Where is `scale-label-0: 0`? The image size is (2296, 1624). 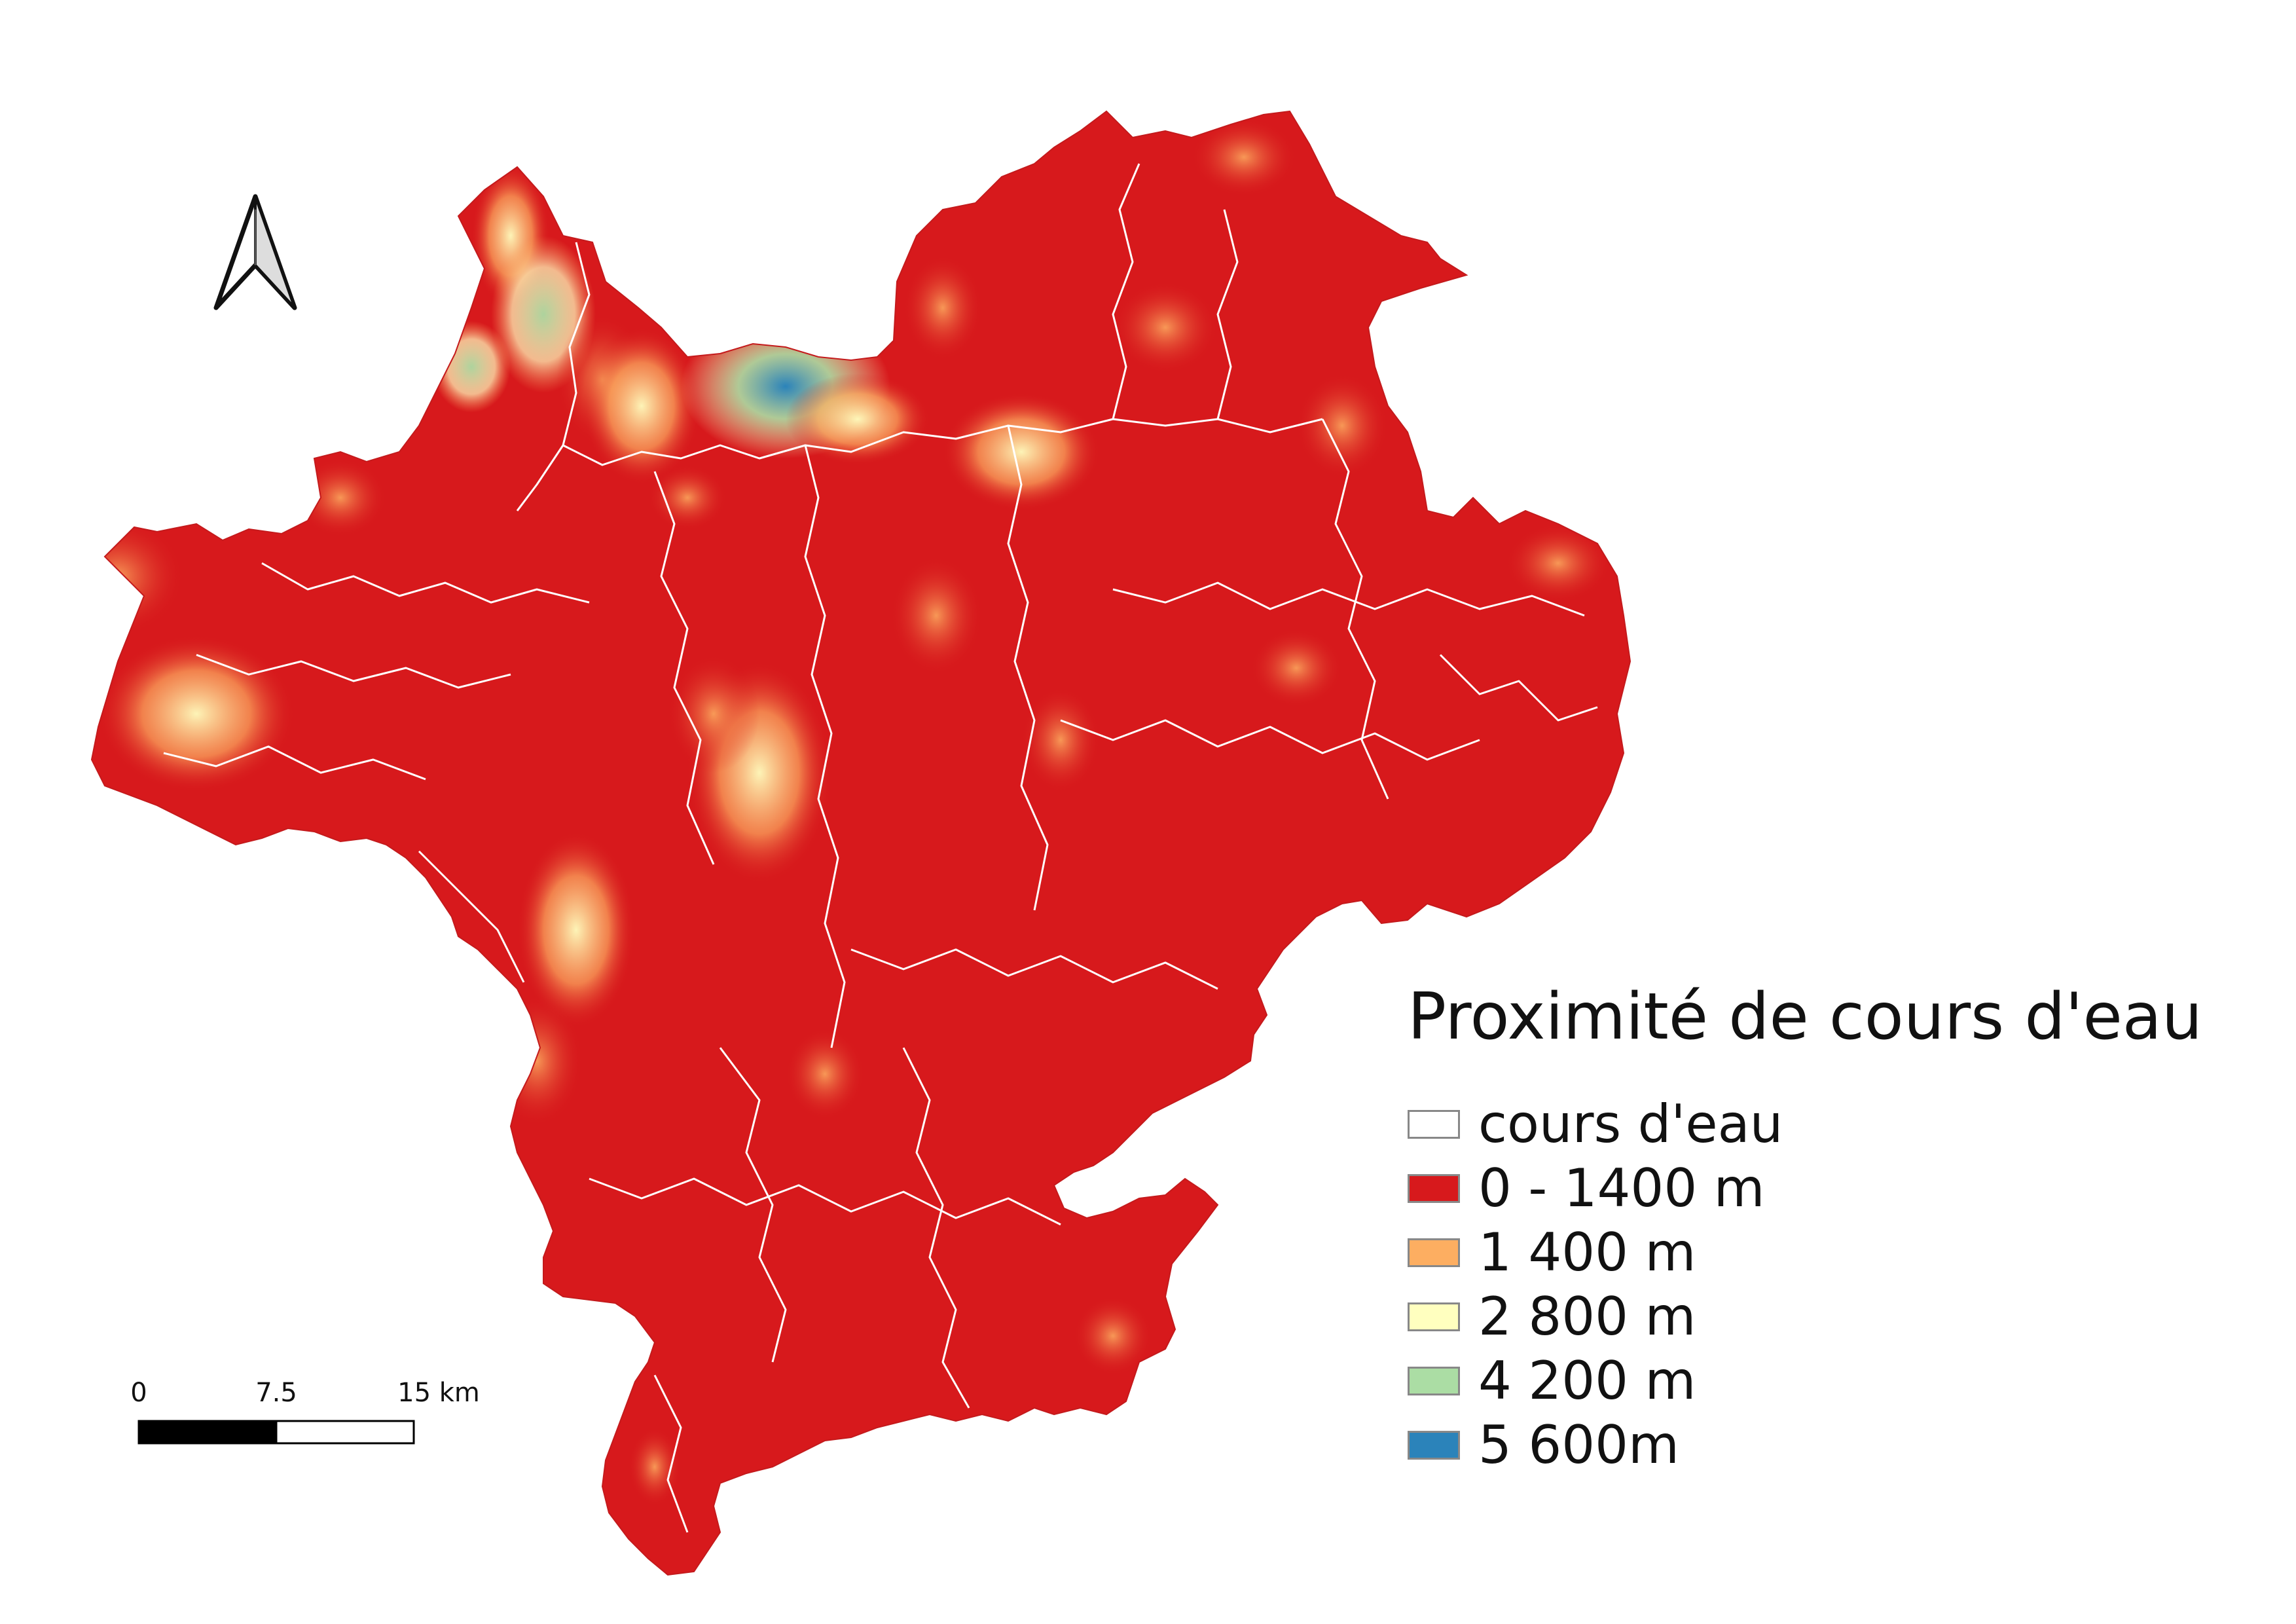 scale-label-0: 0 is located at coordinates (138, 1393).